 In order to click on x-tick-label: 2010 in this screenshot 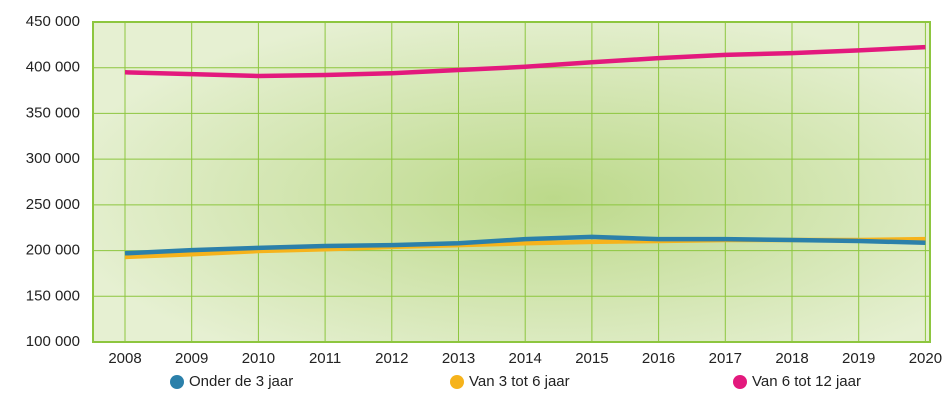, I will do `click(258, 358)`.